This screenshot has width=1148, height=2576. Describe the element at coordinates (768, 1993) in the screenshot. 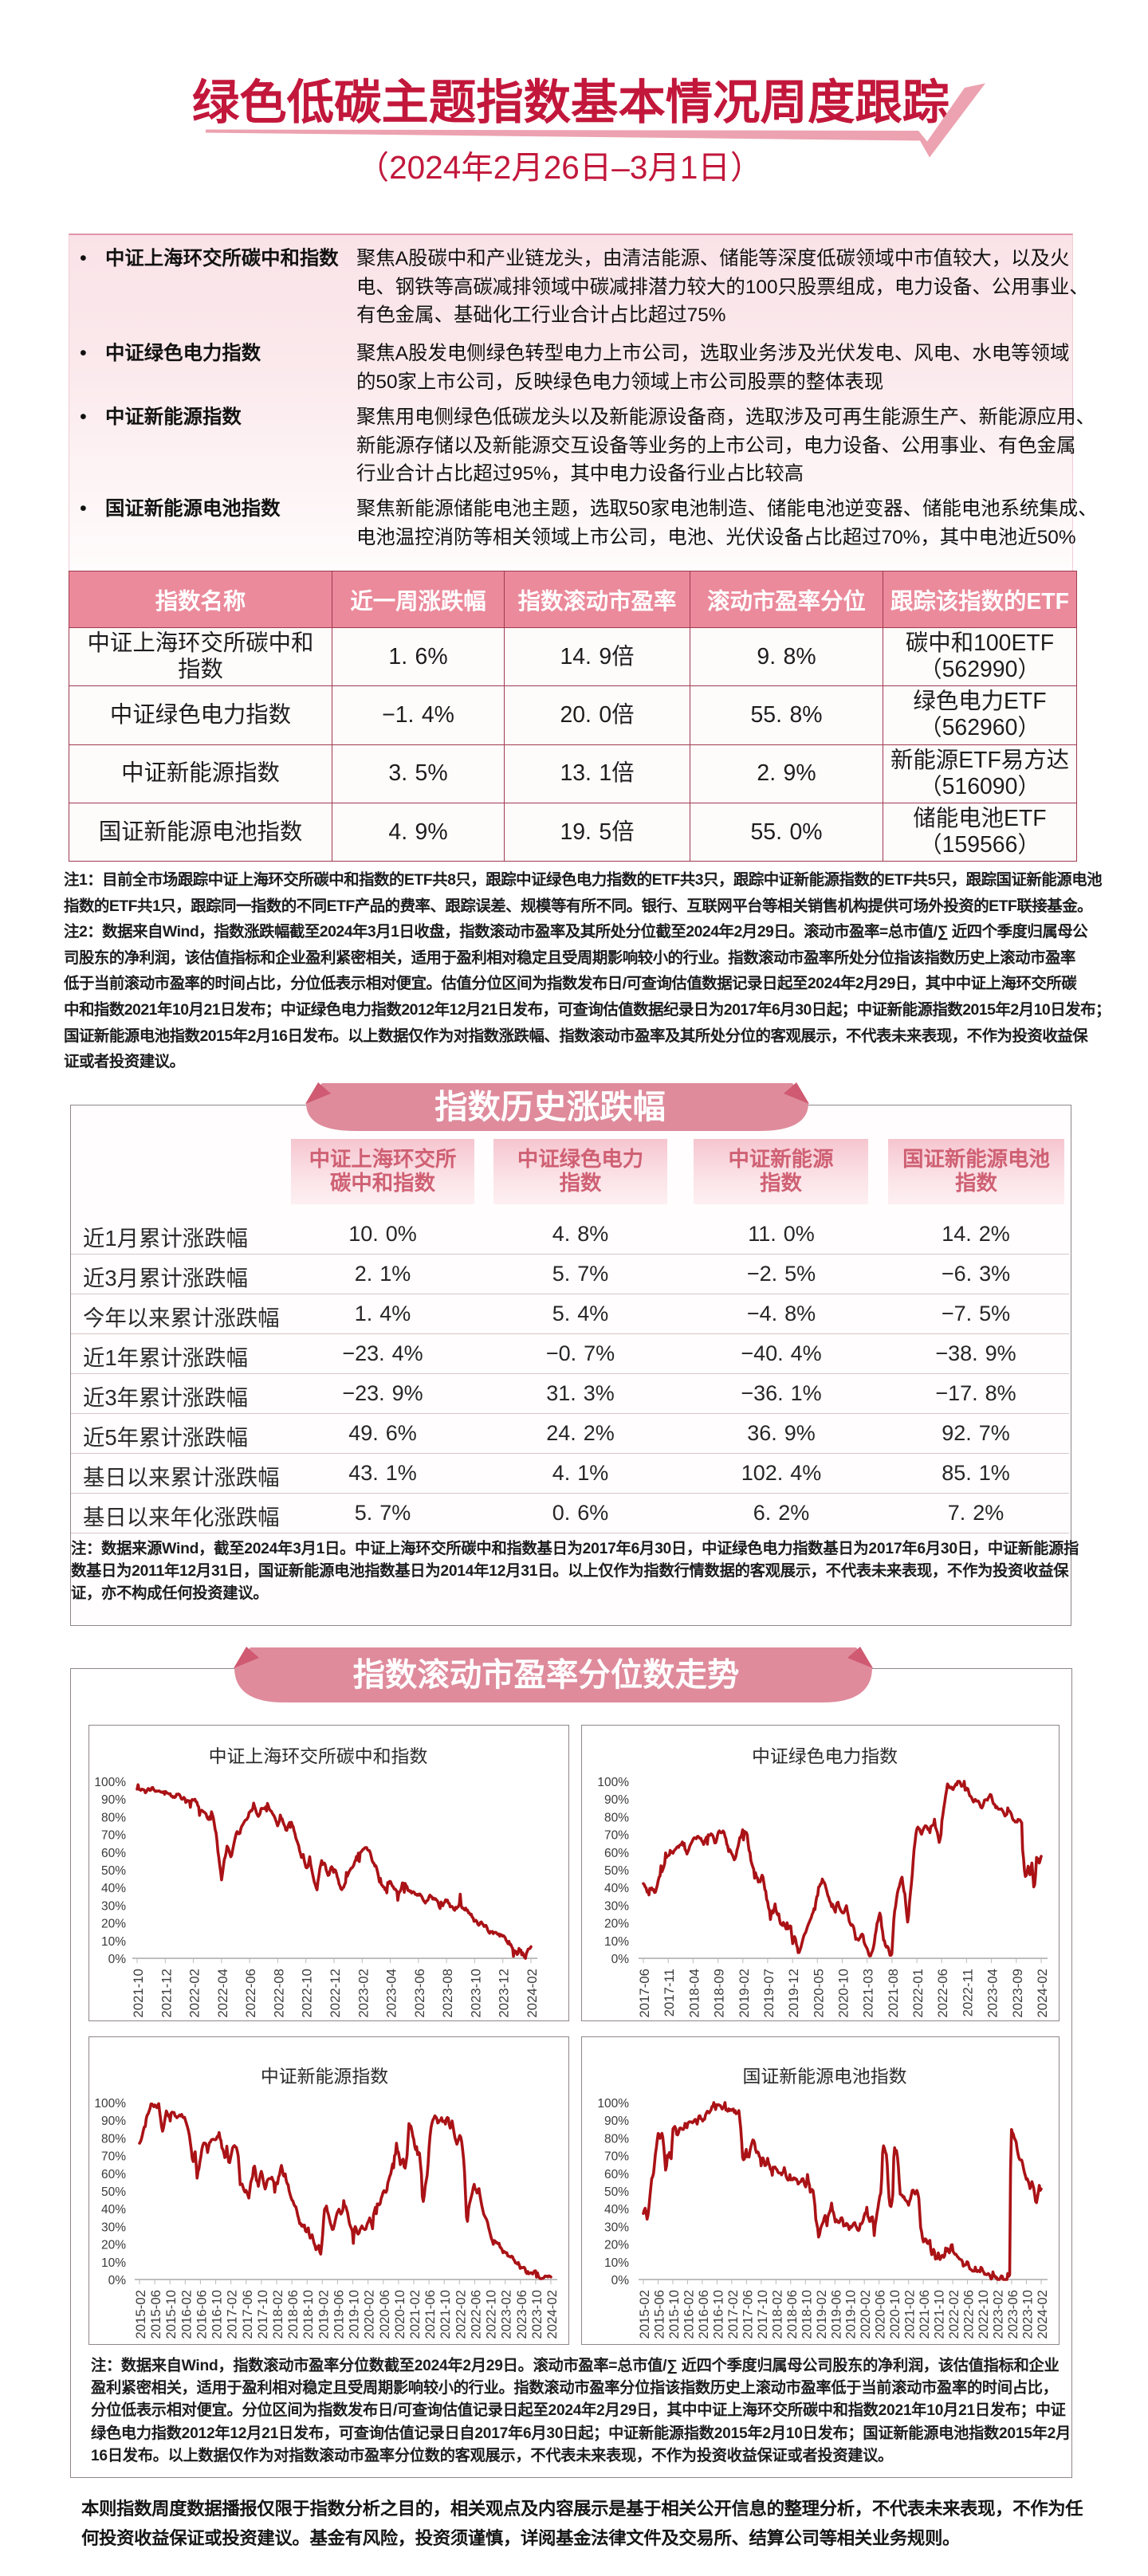

I see `svg-text: 2019-07` at that location.